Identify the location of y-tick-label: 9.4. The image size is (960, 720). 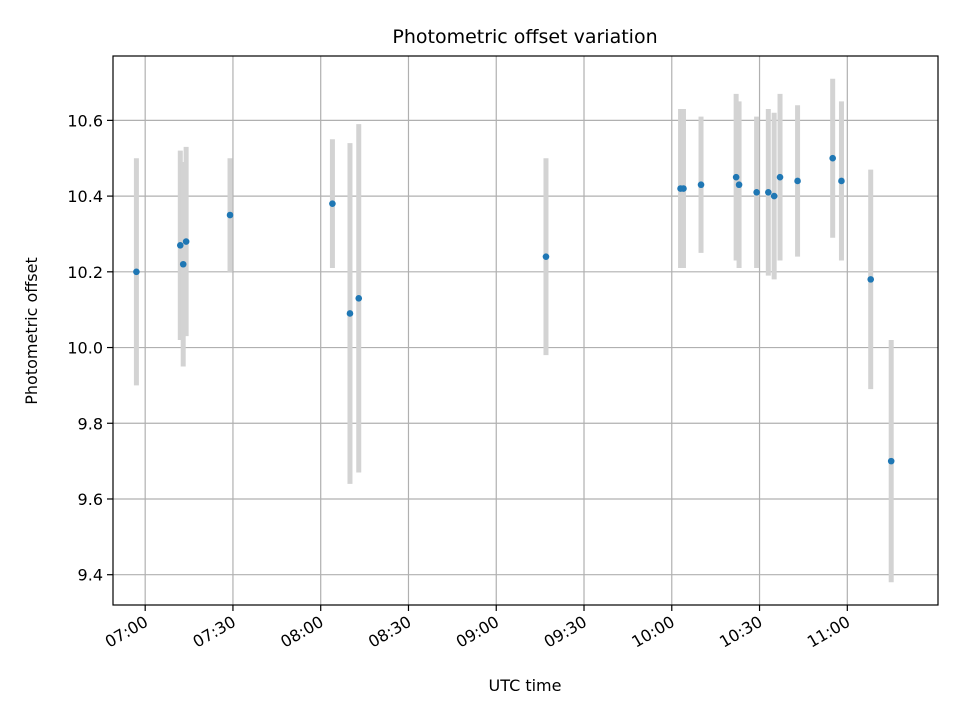
(90, 575).